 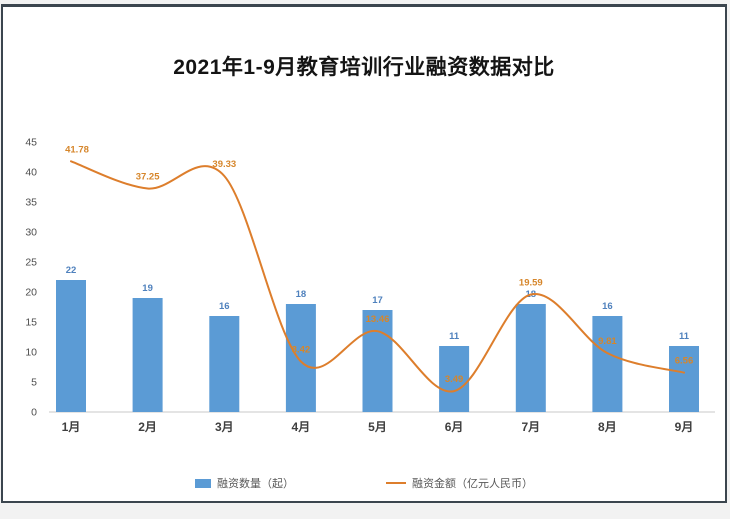 I want to click on line-point-label: 9.81, so click(x=607, y=341).